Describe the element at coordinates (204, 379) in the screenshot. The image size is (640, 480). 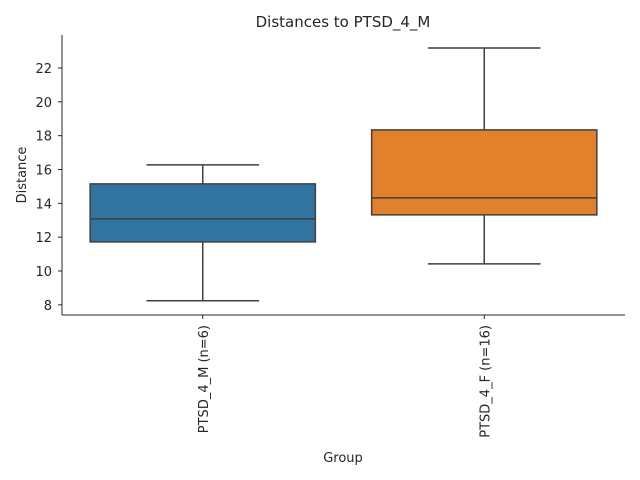
I see `x-tick-label: PTSD_4_M (n=6)` at that location.